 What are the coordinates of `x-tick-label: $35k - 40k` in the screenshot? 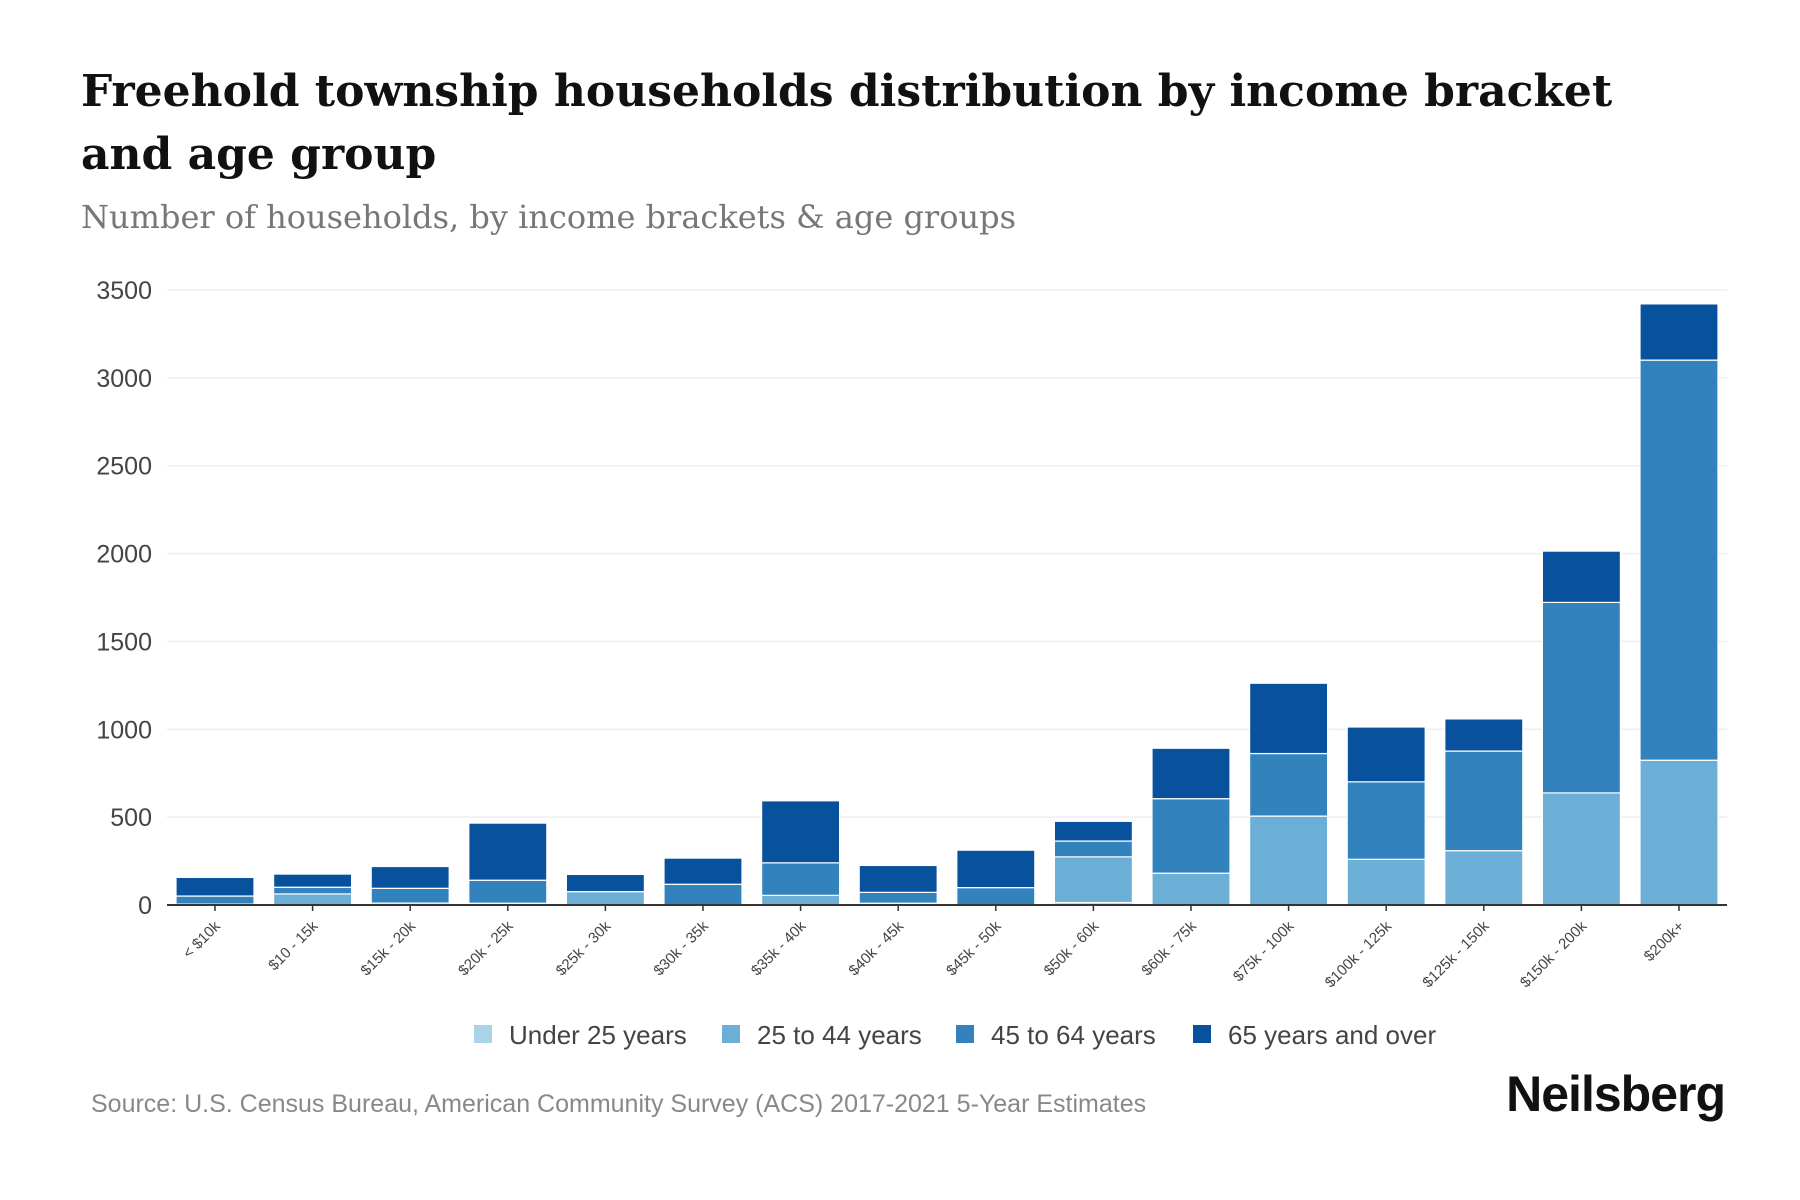 It's located at (779, 948).